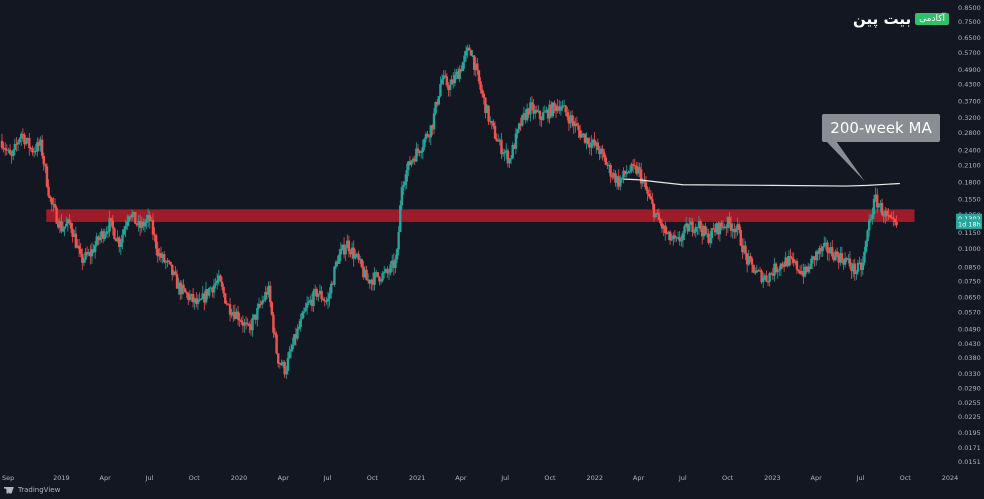  I want to click on y-tick-label: 0.4300, so click(969, 85).